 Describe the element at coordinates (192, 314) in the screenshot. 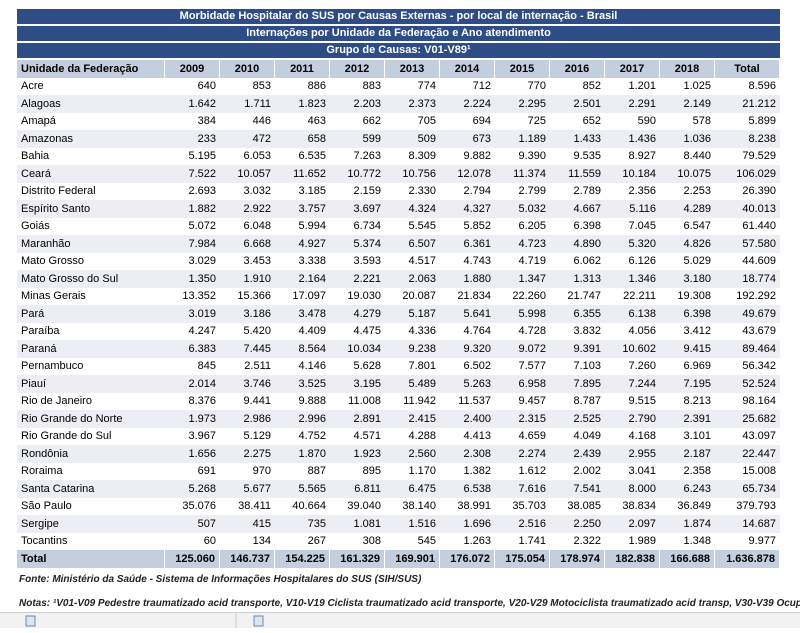

I see `cell: 3.019` at that location.